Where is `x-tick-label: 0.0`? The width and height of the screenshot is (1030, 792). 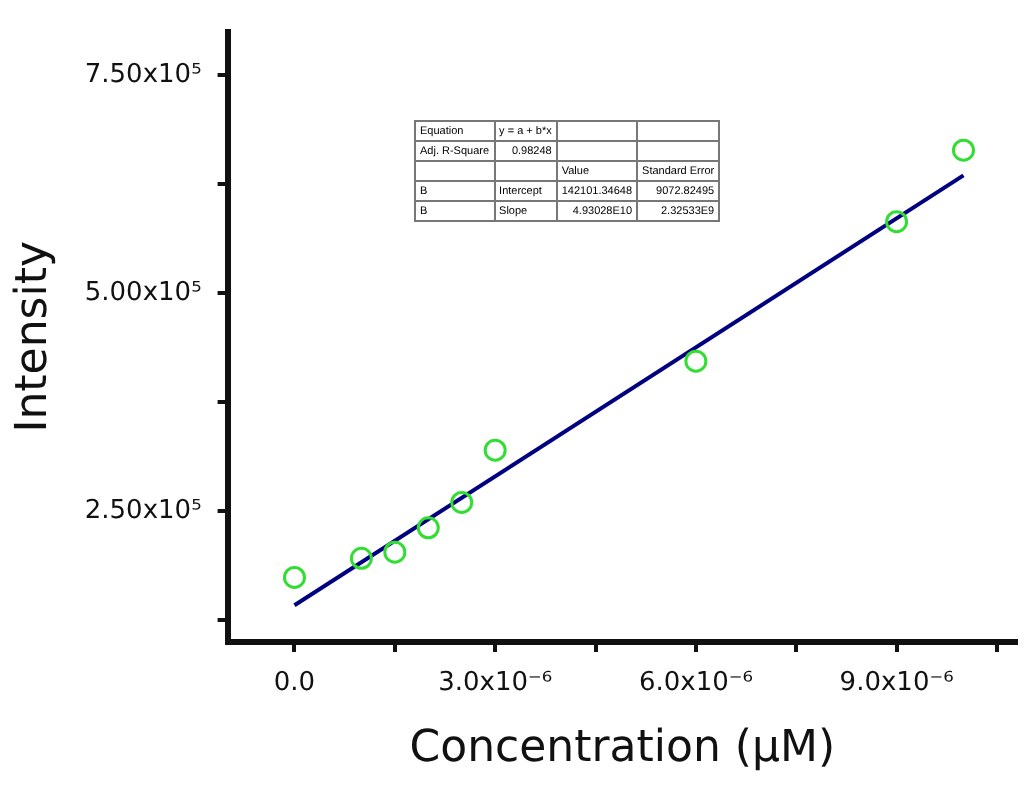 x-tick-label: 0.0 is located at coordinates (294, 683).